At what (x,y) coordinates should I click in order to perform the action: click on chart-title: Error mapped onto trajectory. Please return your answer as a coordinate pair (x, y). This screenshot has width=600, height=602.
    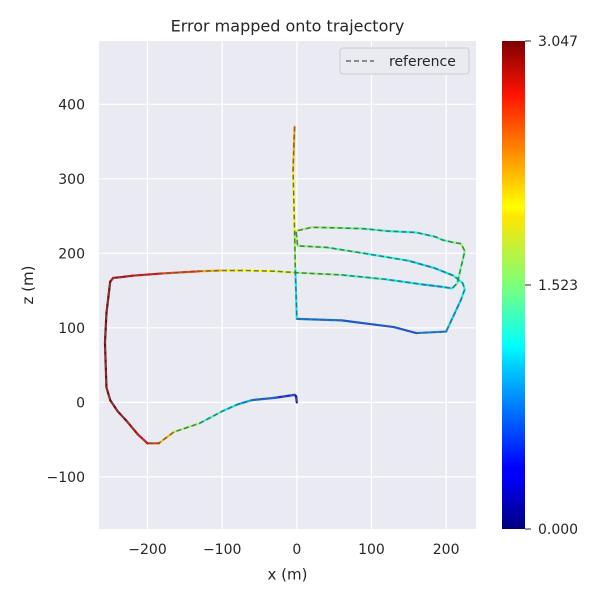
    Looking at the image, I should click on (288, 26).